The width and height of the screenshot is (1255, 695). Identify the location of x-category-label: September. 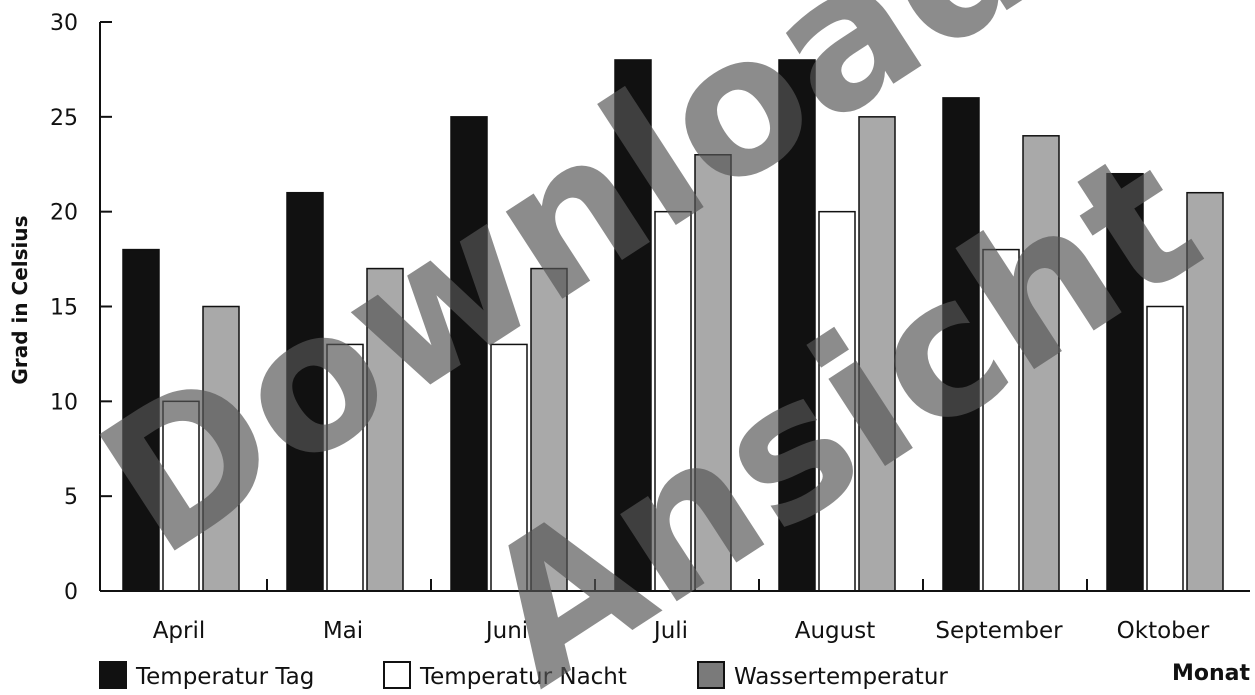
(999, 631).